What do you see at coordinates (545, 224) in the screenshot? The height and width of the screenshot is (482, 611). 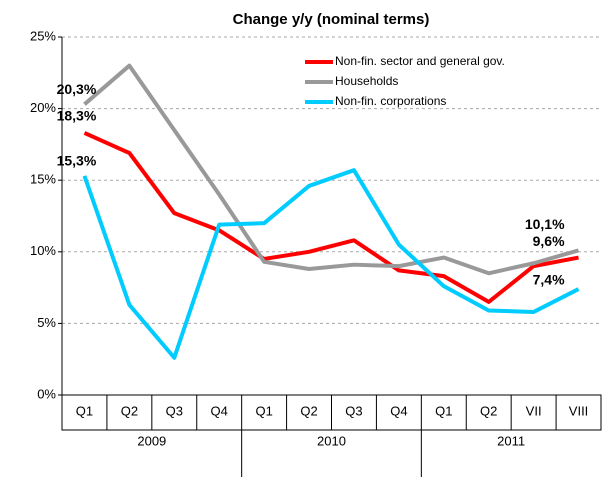 I see `data-label: 10,1%` at bounding box center [545, 224].